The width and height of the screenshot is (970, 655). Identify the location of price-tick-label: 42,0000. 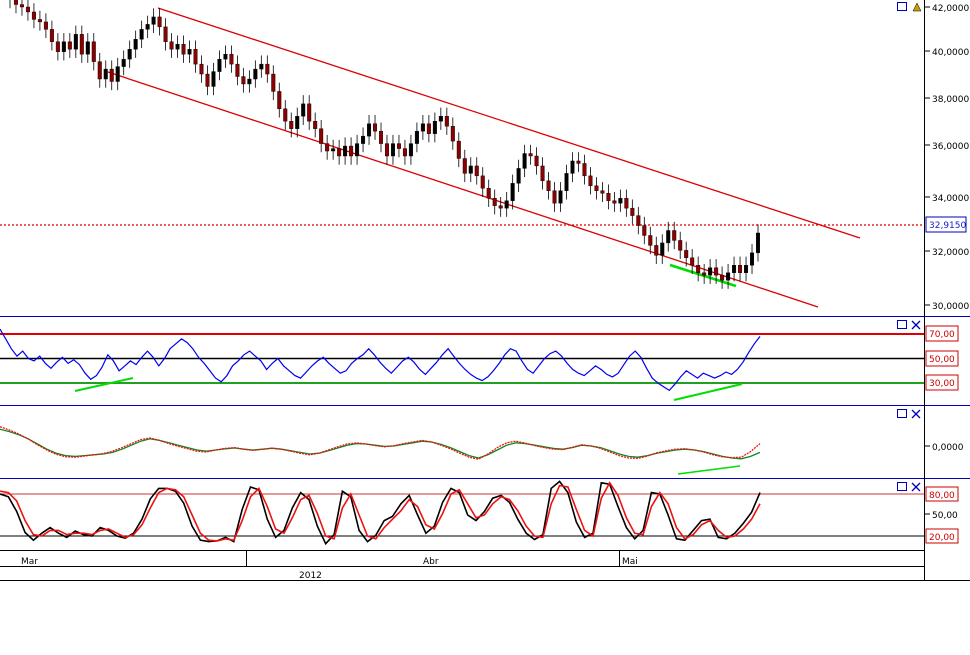
(950, 9).